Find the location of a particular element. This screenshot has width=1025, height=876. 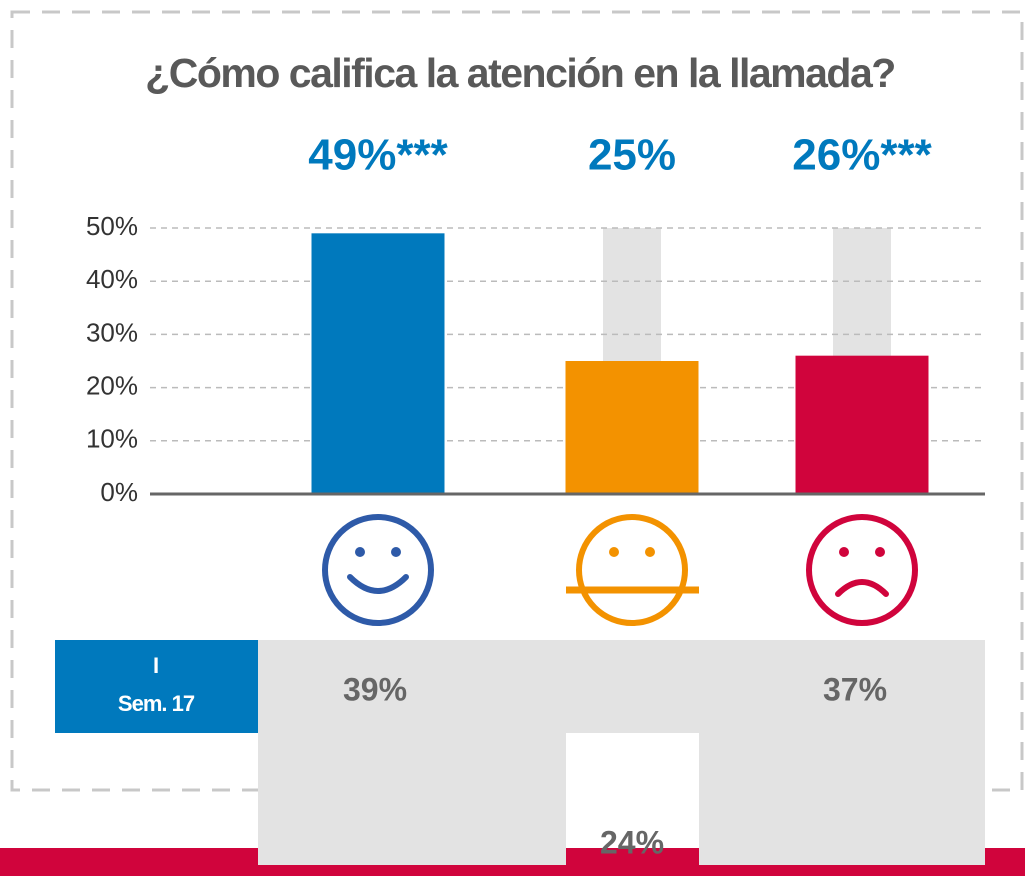

face-happy is located at coordinates (378, 570).